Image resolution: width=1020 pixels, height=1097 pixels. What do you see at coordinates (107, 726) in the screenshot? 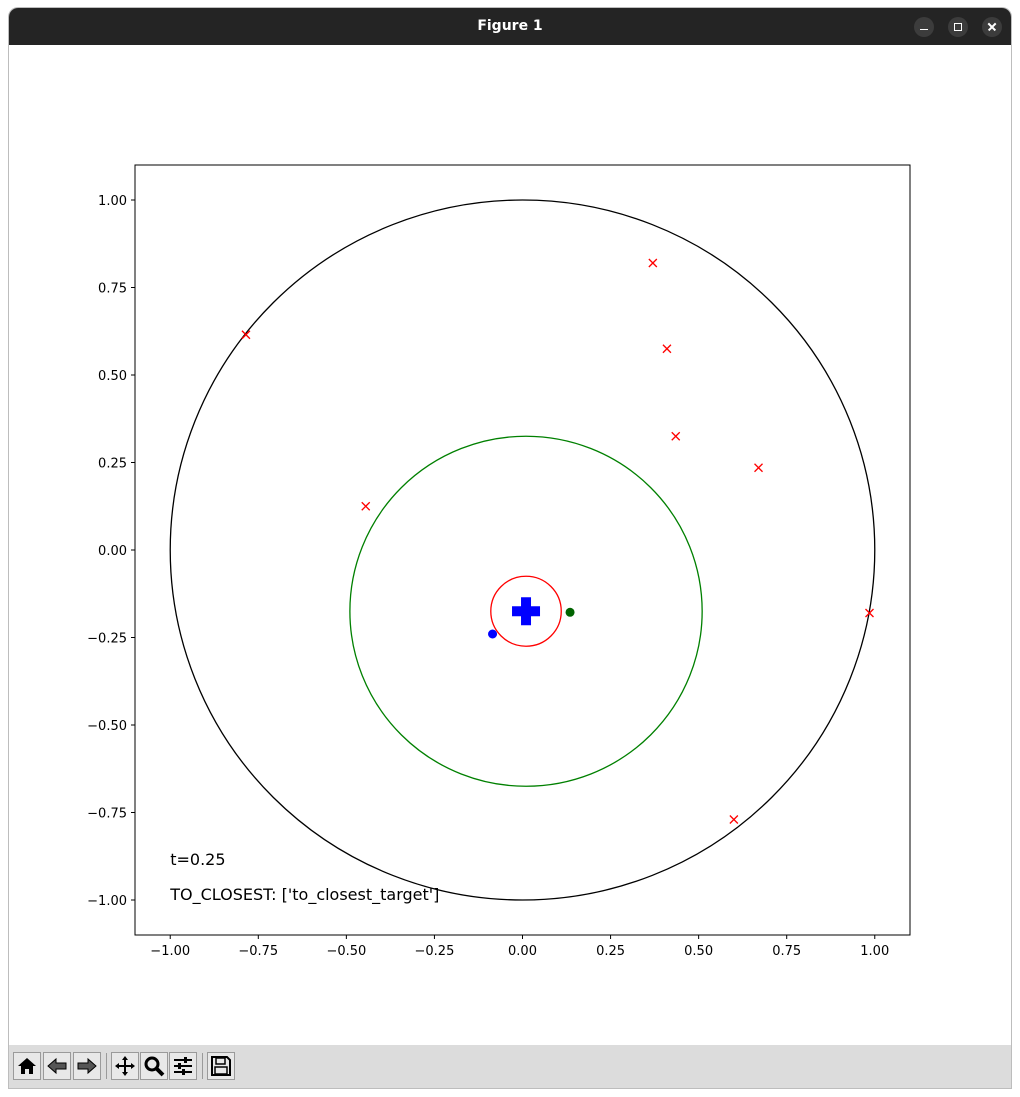
I see `y-tick-label: −0.50` at bounding box center [107, 726].